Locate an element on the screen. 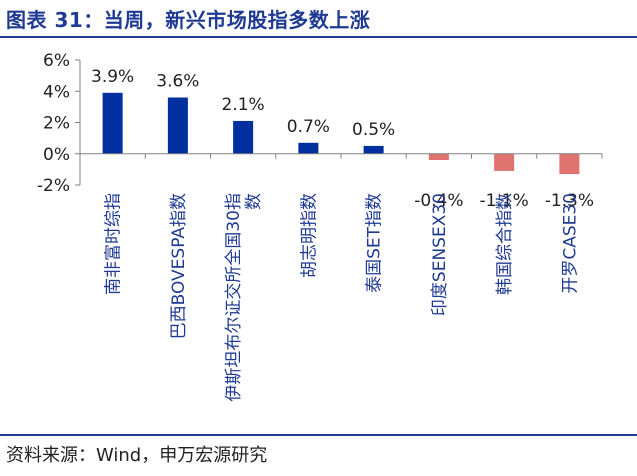 This screenshot has width=637, height=476. category-label: 开罗CASE30 is located at coordinates (570, 243).